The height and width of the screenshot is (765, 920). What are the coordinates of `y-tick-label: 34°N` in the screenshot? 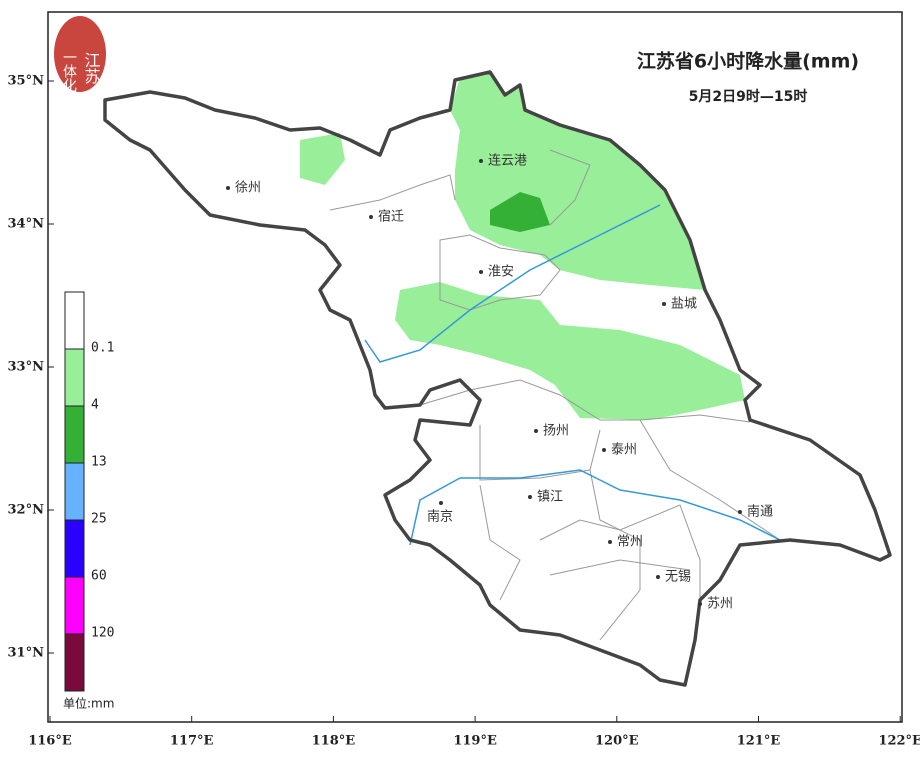 It's located at (26, 224).